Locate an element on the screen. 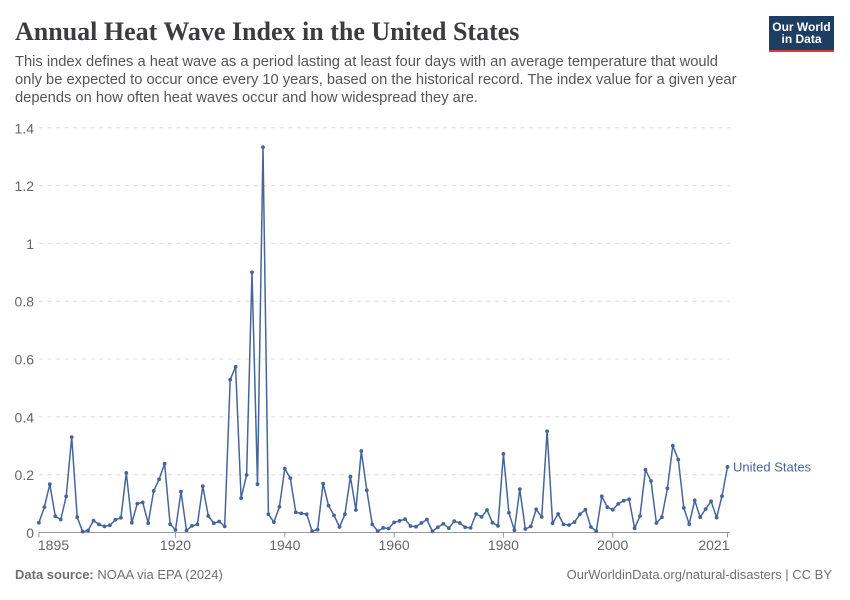 The height and width of the screenshot is (600, 850). svg-text: 1940 is located at coordinates (284, 545).